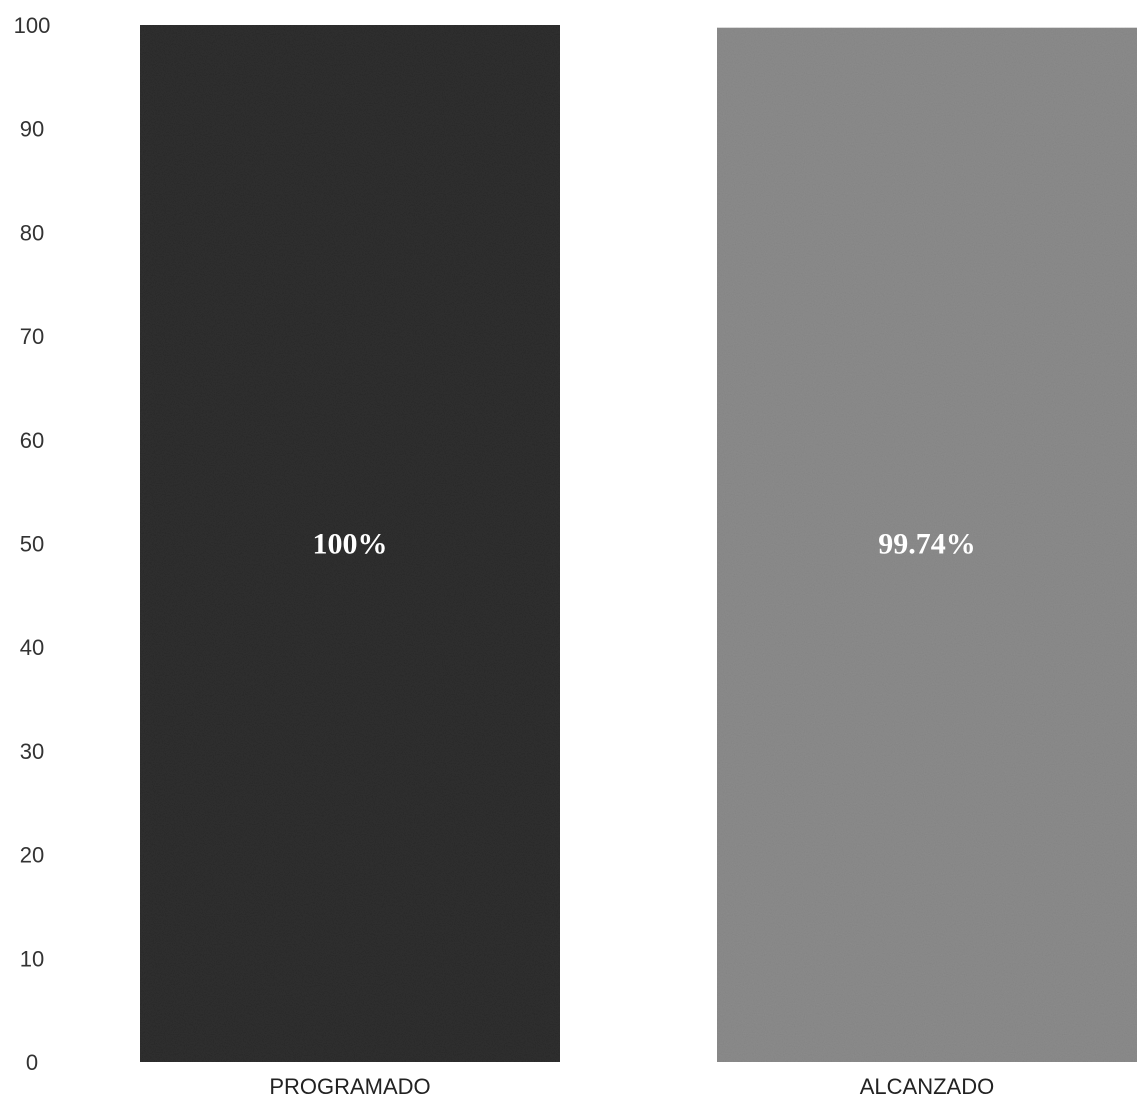  I want to click on bar-value-label: 99.74%, so click(927, 544).